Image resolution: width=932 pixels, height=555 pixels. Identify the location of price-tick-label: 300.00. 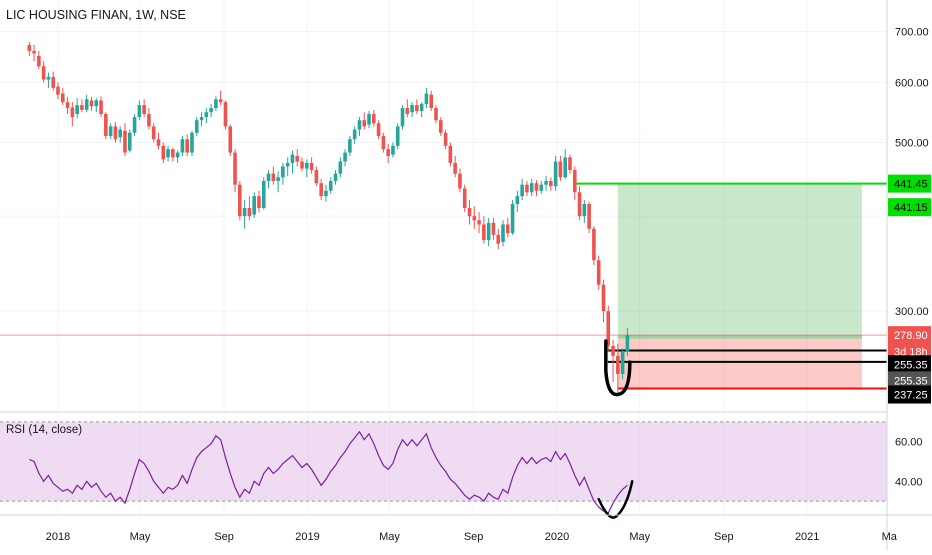
(912, 312).